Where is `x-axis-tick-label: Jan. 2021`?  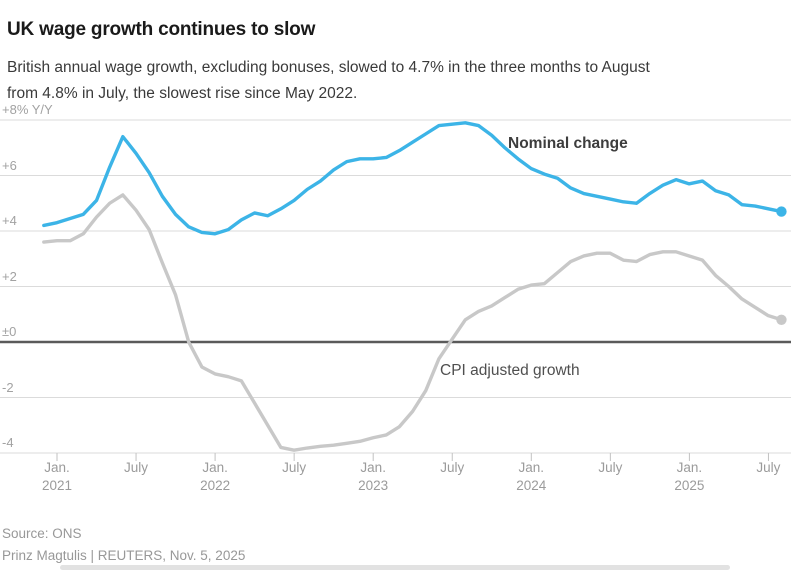
x-axis-tick-label: Jan. 2021 is located at coordinates (57, 477).